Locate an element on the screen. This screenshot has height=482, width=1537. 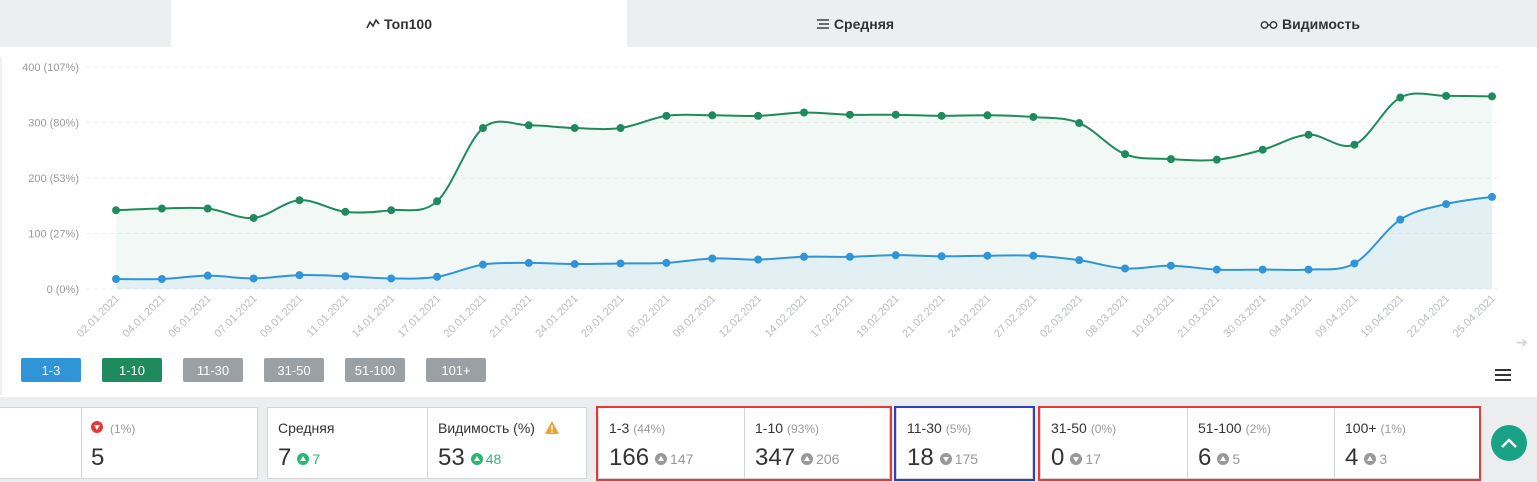
stat-pct: (2%) is located at coordinates (1258, 429).